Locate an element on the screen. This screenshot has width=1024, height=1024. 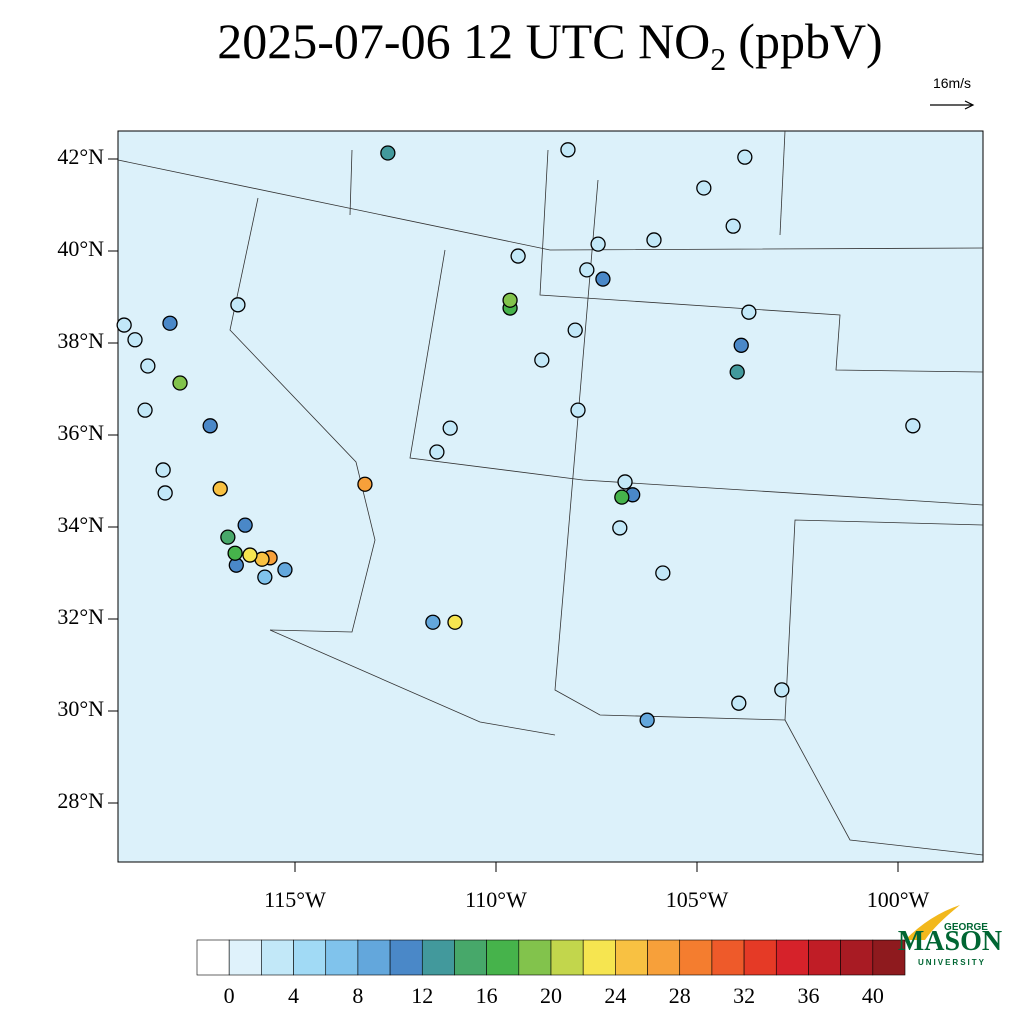
logo: GEORGE MASON UNIVERSITY is located at coordinates (950, 936).